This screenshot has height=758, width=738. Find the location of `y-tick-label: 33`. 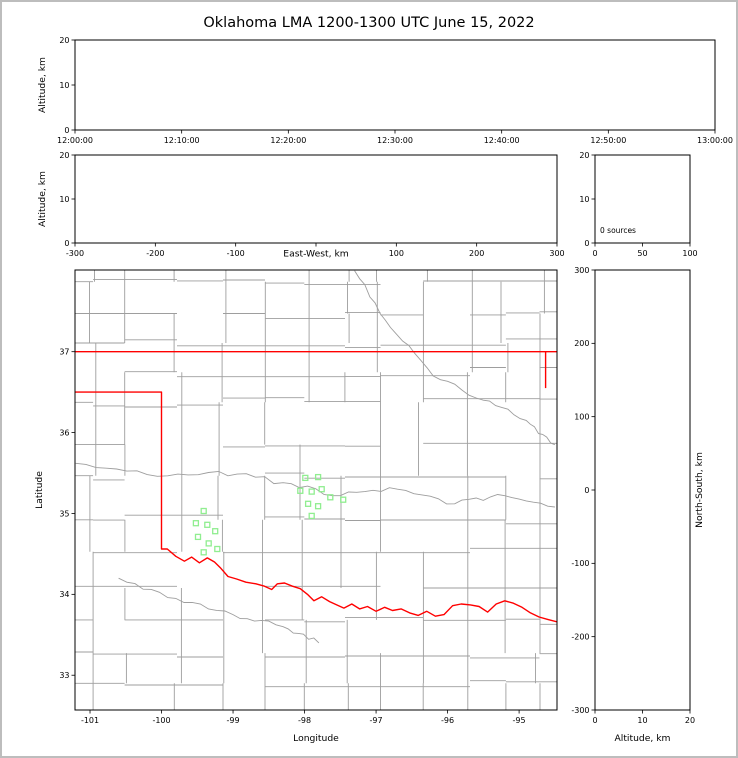

y-tick-label: 33 is located at coordinates (64, 675).